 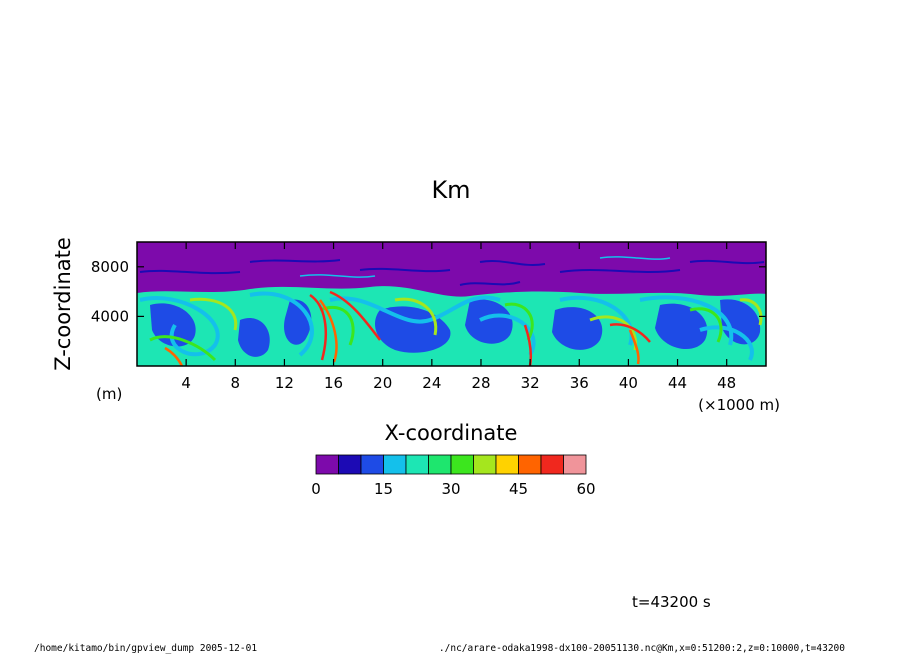 What do you see at coordinates (236, 383) in the screenshot?
I see `x-tick-label: 8` at bounding box center [236, 383].